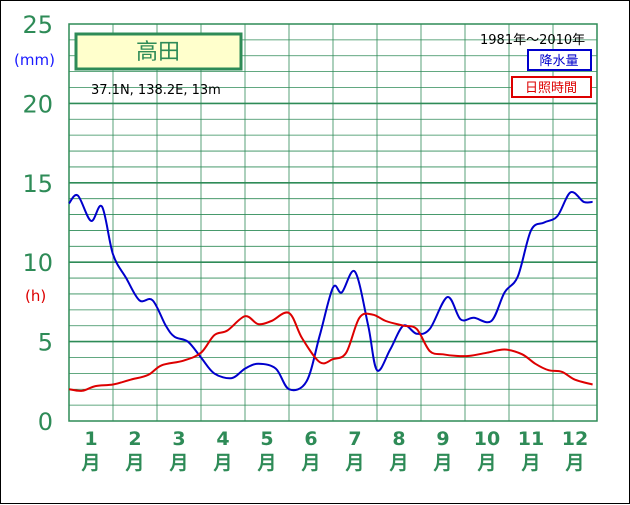 Image resolution: width=630 pixels, height=505 pixels. I want to click on period-text: 1981年～2010年, so click(532, 40).